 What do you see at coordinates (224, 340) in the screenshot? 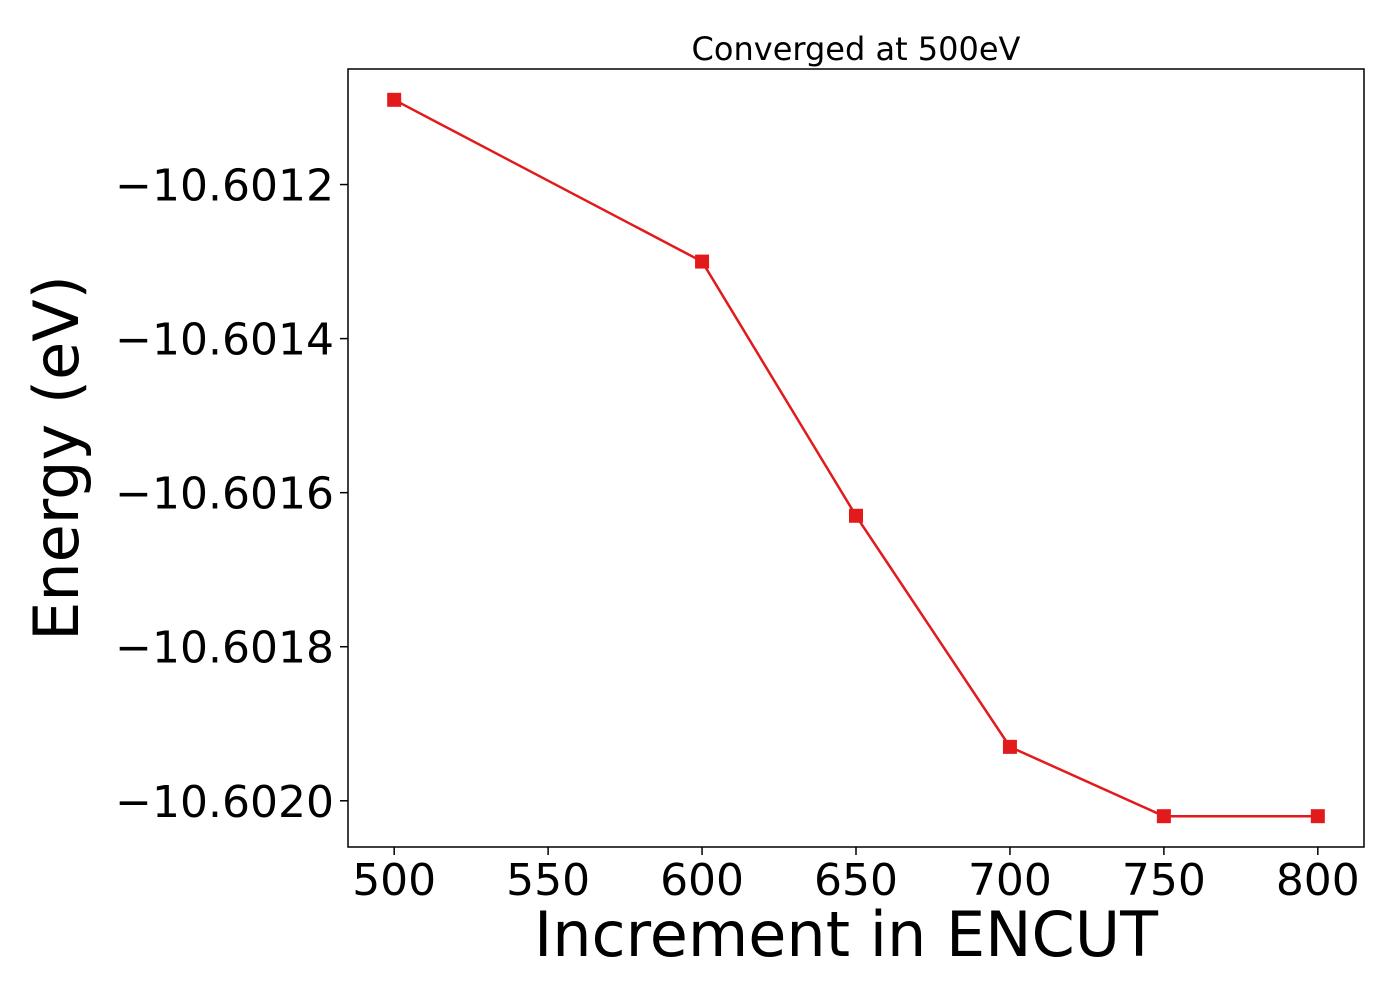
I see `y-tick-label: −10.6014` at bounding box center [224, 340].